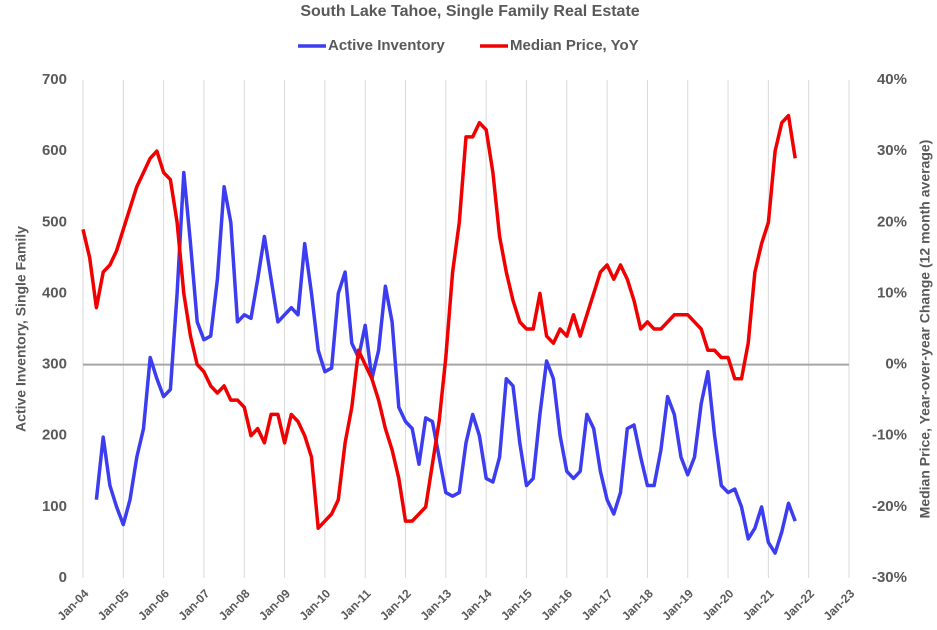  I want to click on y-tick-label: 700, so click(54, 79).